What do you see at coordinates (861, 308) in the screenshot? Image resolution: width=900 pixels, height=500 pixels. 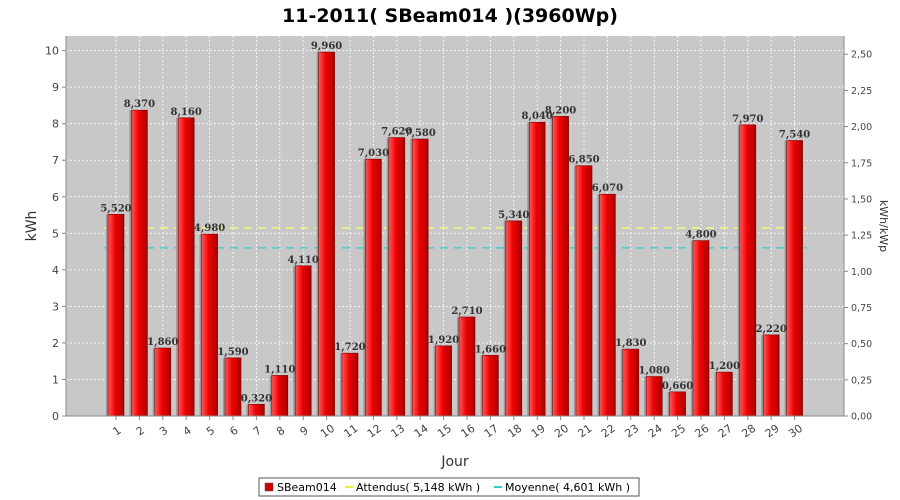 I see `y-right-tick-label: 0,75` at bounding box center [861, 308].